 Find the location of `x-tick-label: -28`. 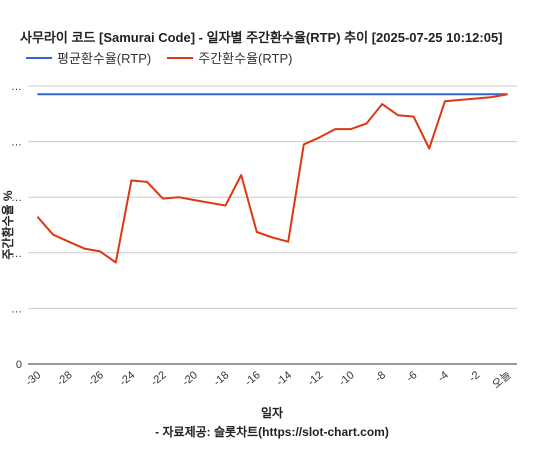

x-tick-label: -28 is located at coordinates (65, 378).